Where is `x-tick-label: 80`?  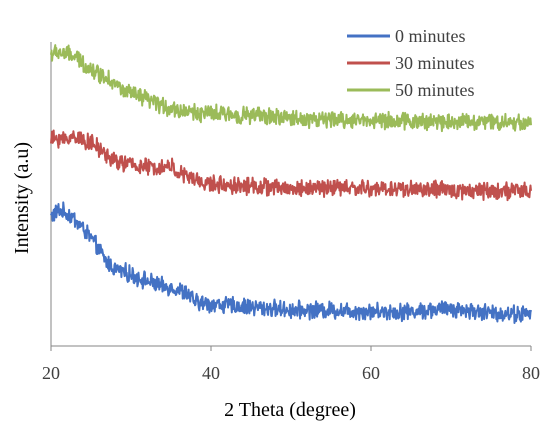
x-tick-label: 80 is located at coordinates (531, 373).